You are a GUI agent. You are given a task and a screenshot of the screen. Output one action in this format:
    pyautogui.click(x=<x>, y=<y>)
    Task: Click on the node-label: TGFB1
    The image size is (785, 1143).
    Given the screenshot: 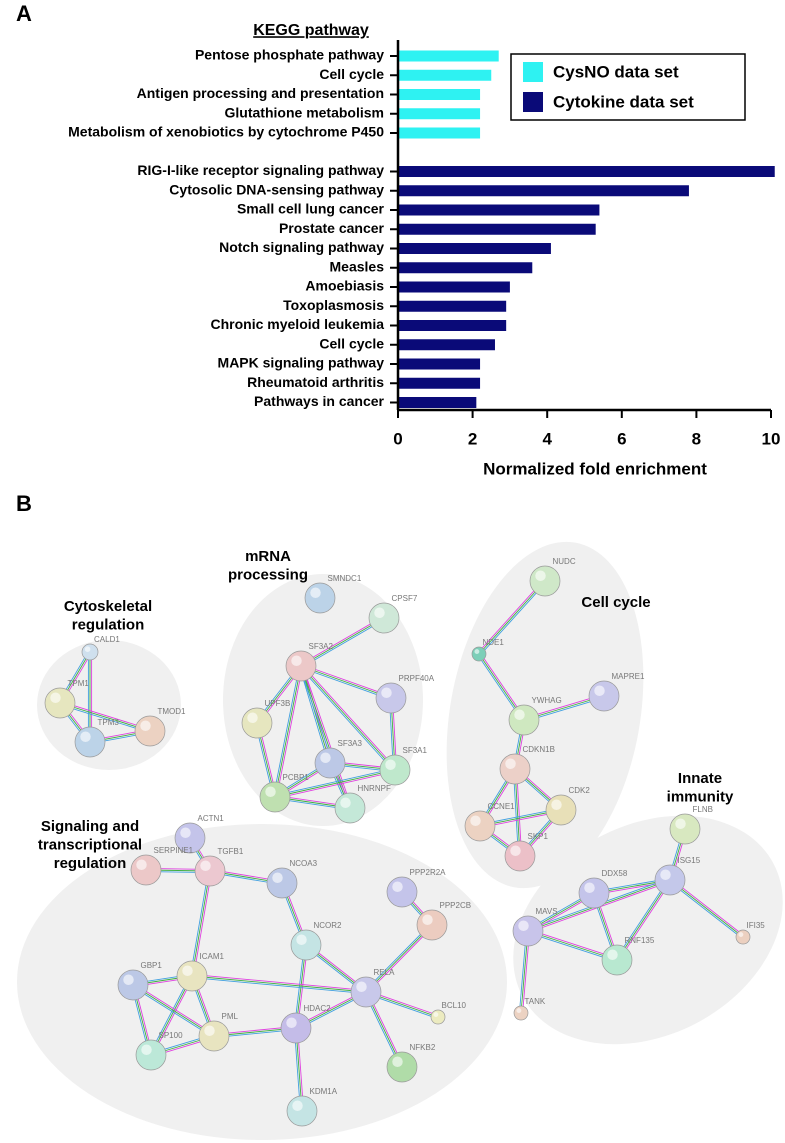 What is the action you would take?
    pyautogui.click(x=231, y=851)
    